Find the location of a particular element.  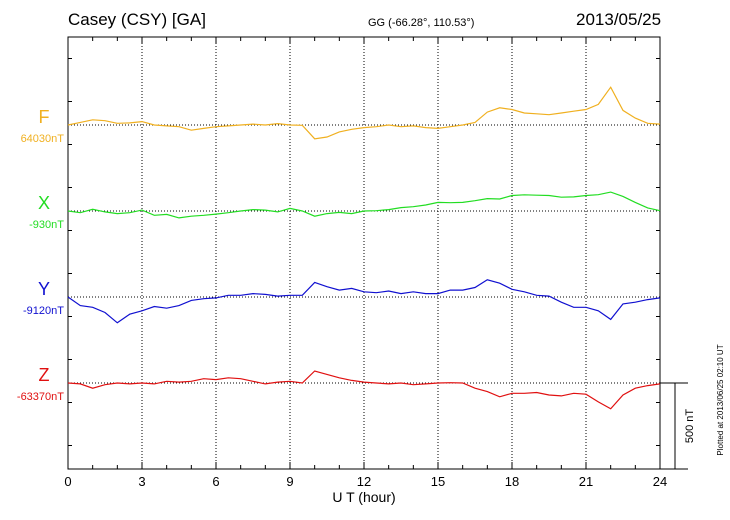

x-tick-label: 3 is located at coordinates (141, 481).